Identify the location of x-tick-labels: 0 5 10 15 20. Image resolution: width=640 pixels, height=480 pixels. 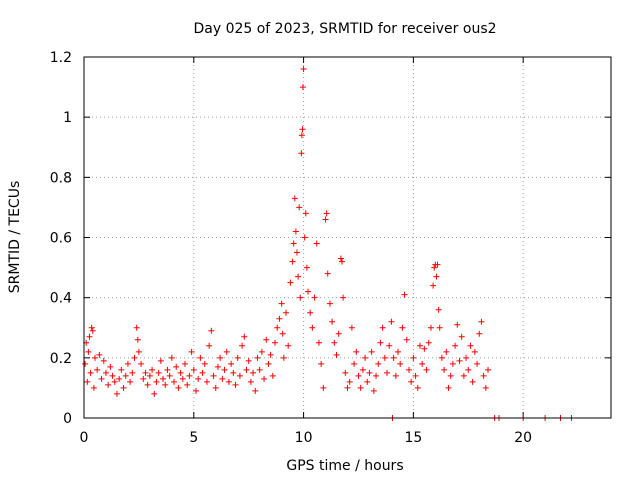
(306, 438).